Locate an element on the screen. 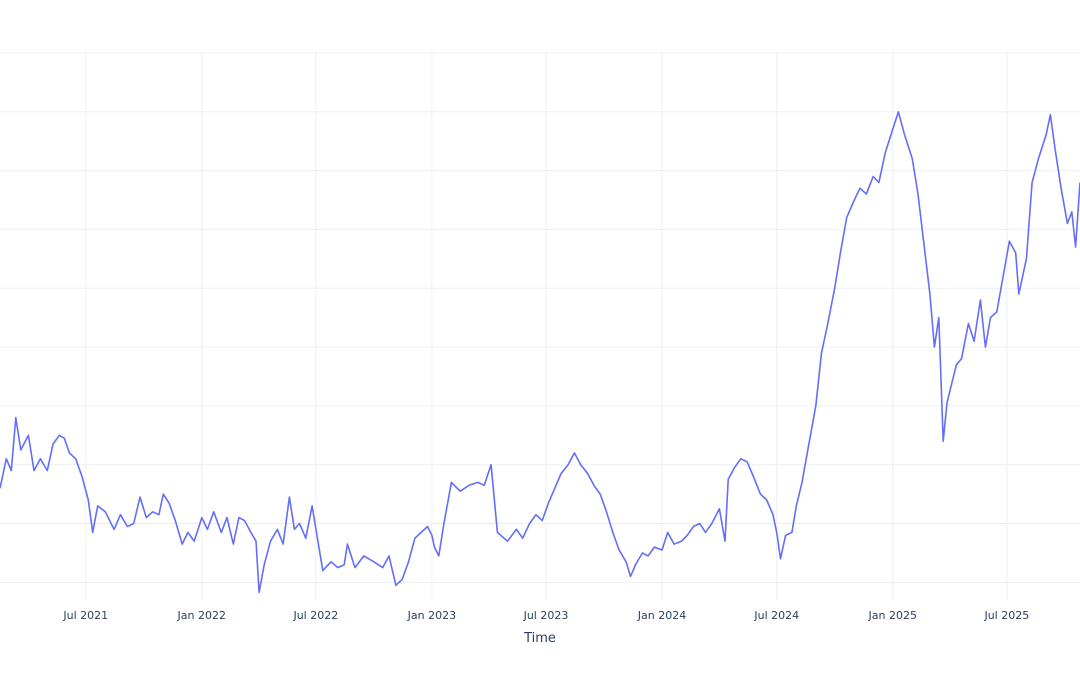 This screenshot has height=675, width=1080. x-tick-label: Jan 2022 is located at coordinates (201, 615).